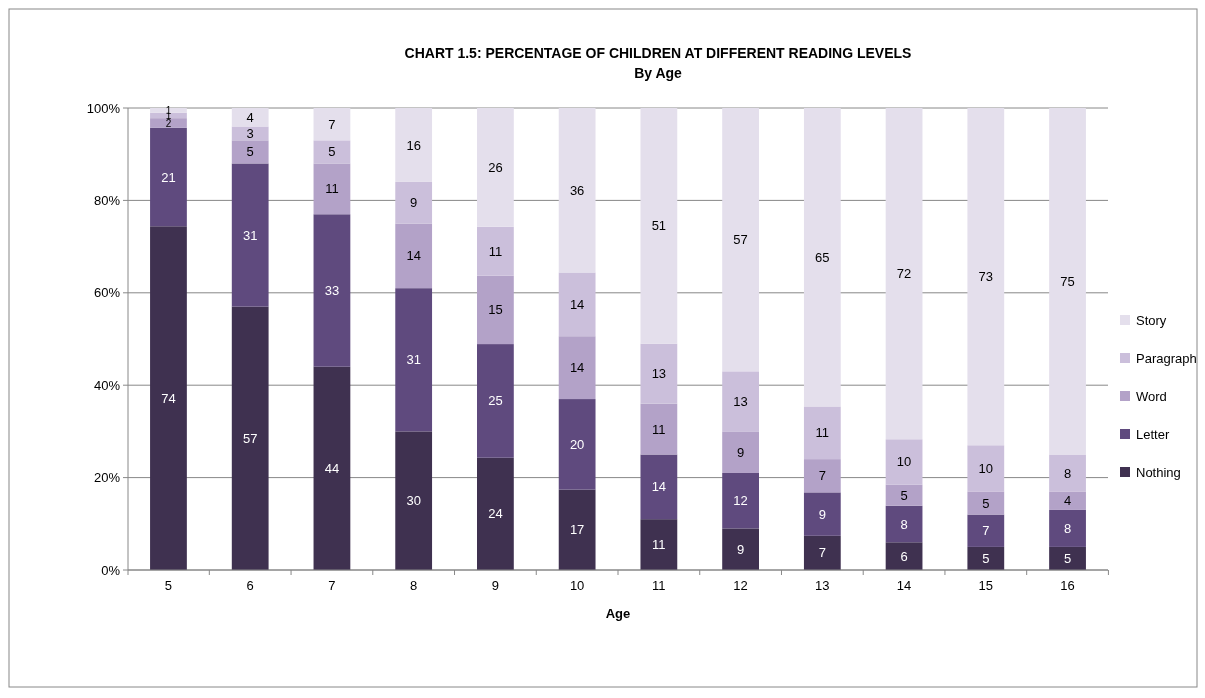 This screenshot has height=698, width=1205. What do you see at coordinates (168, 398) in the screenshot?
I see `data-label: 74` at bounding box center [168, 398].